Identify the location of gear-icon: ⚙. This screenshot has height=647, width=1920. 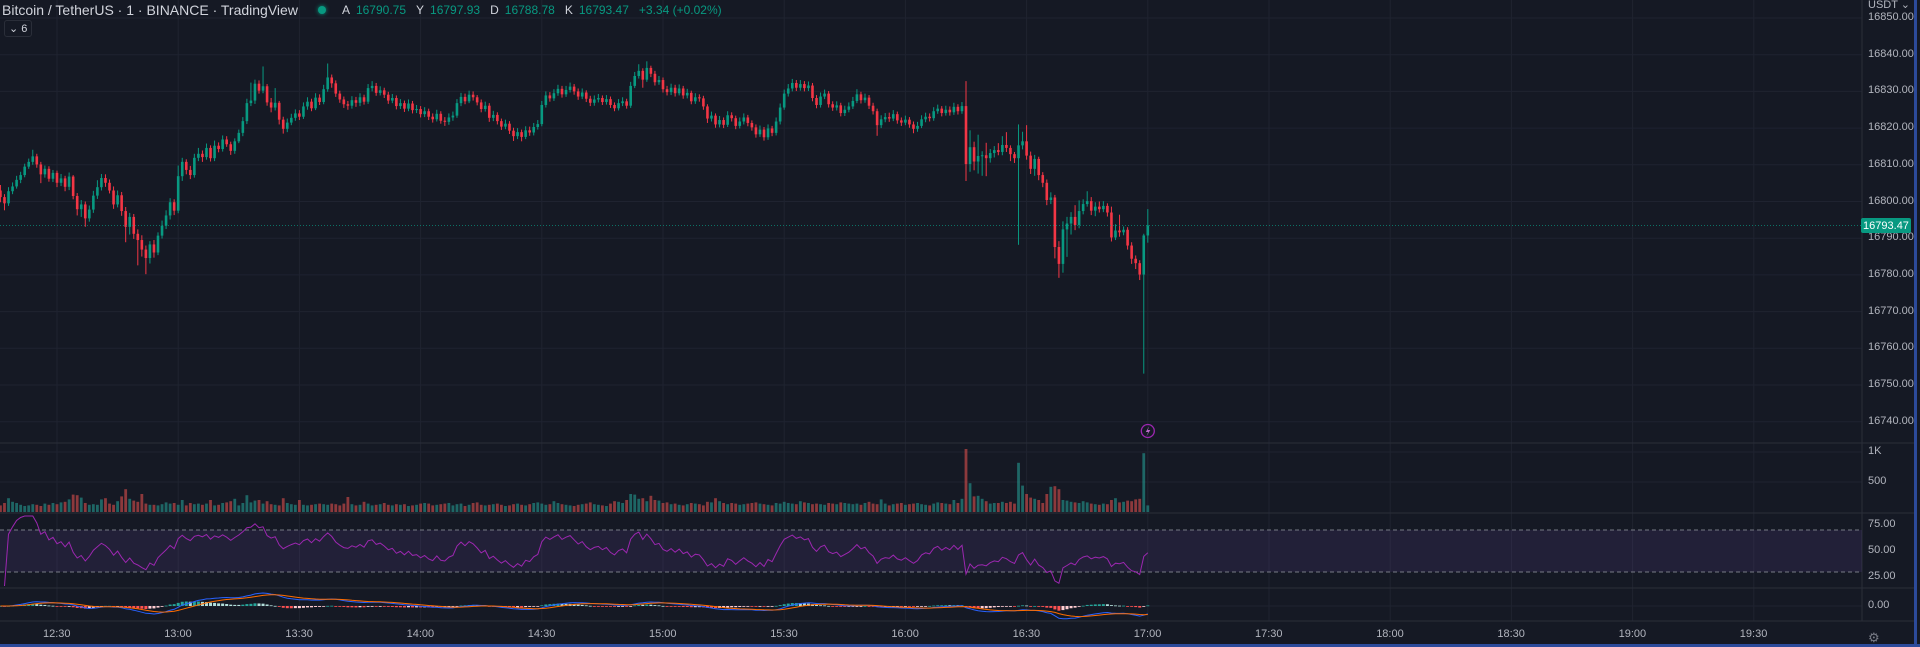
(1874, 637).